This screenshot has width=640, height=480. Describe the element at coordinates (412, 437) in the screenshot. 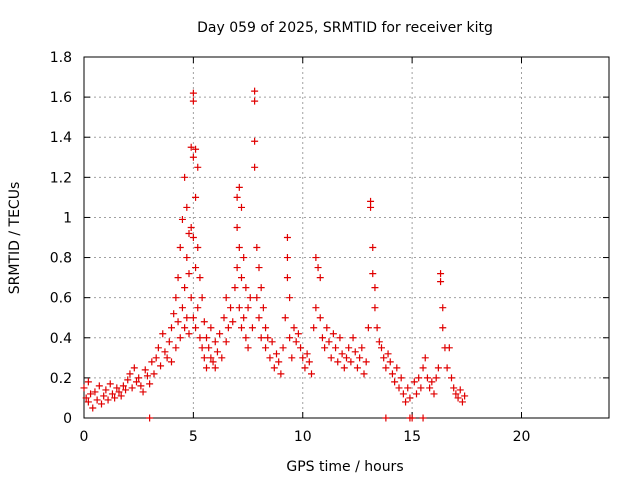

I see `x-tick-label: 15` at that location.